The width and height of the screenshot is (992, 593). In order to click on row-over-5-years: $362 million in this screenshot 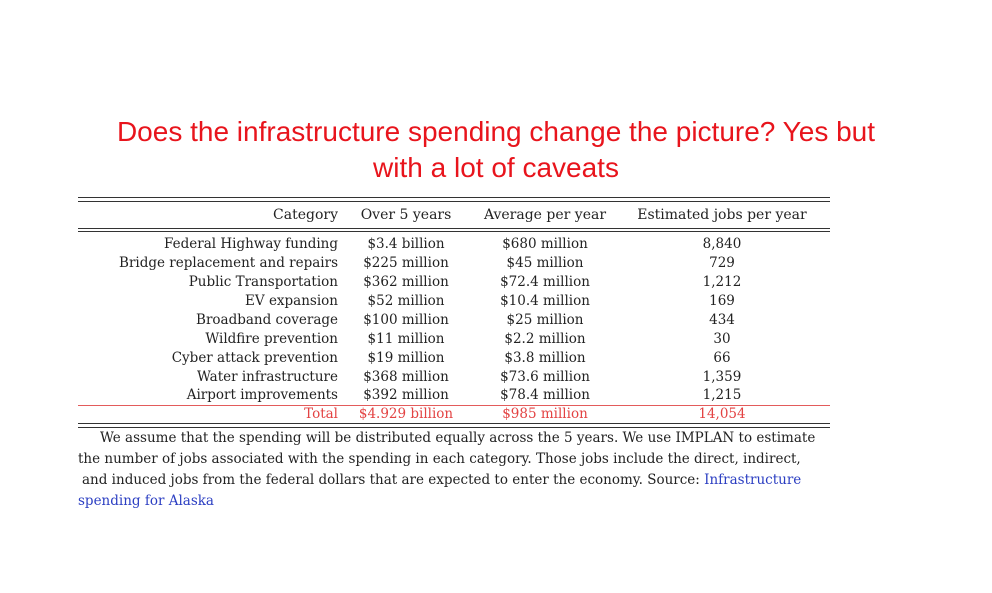, I will do `click(406, 282)`.